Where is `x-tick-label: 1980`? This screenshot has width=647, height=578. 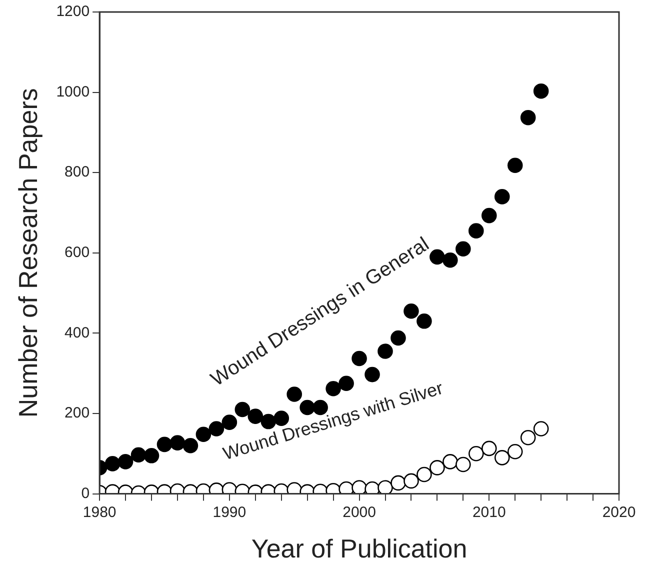 x-tick-label: 1980 is located at coordinates (99, 512).